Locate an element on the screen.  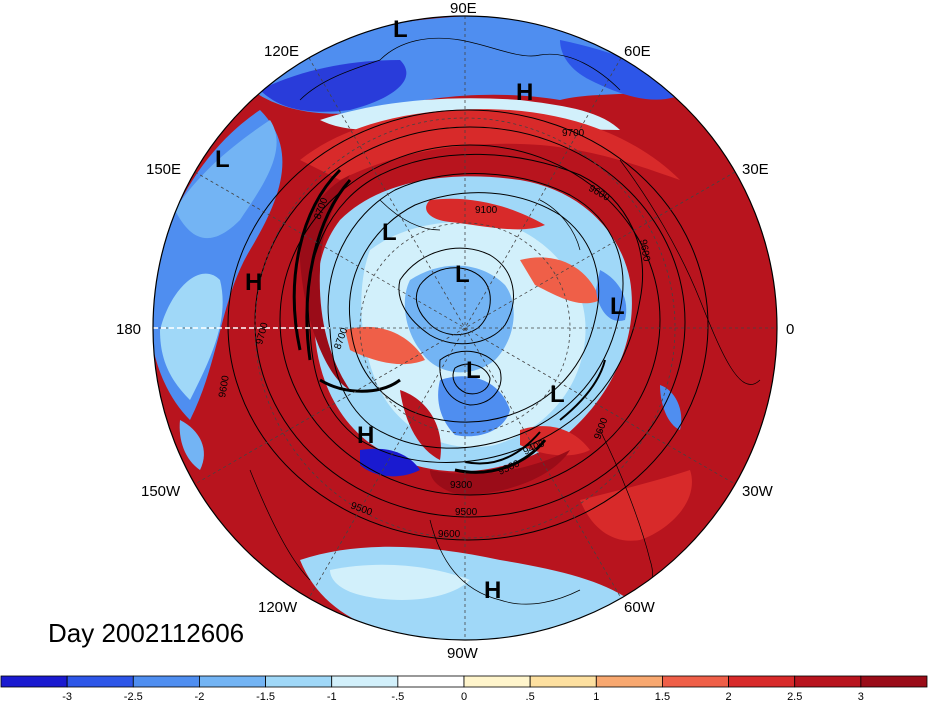
date-title: Day 2002112606 is located at coordinates (146, 633).